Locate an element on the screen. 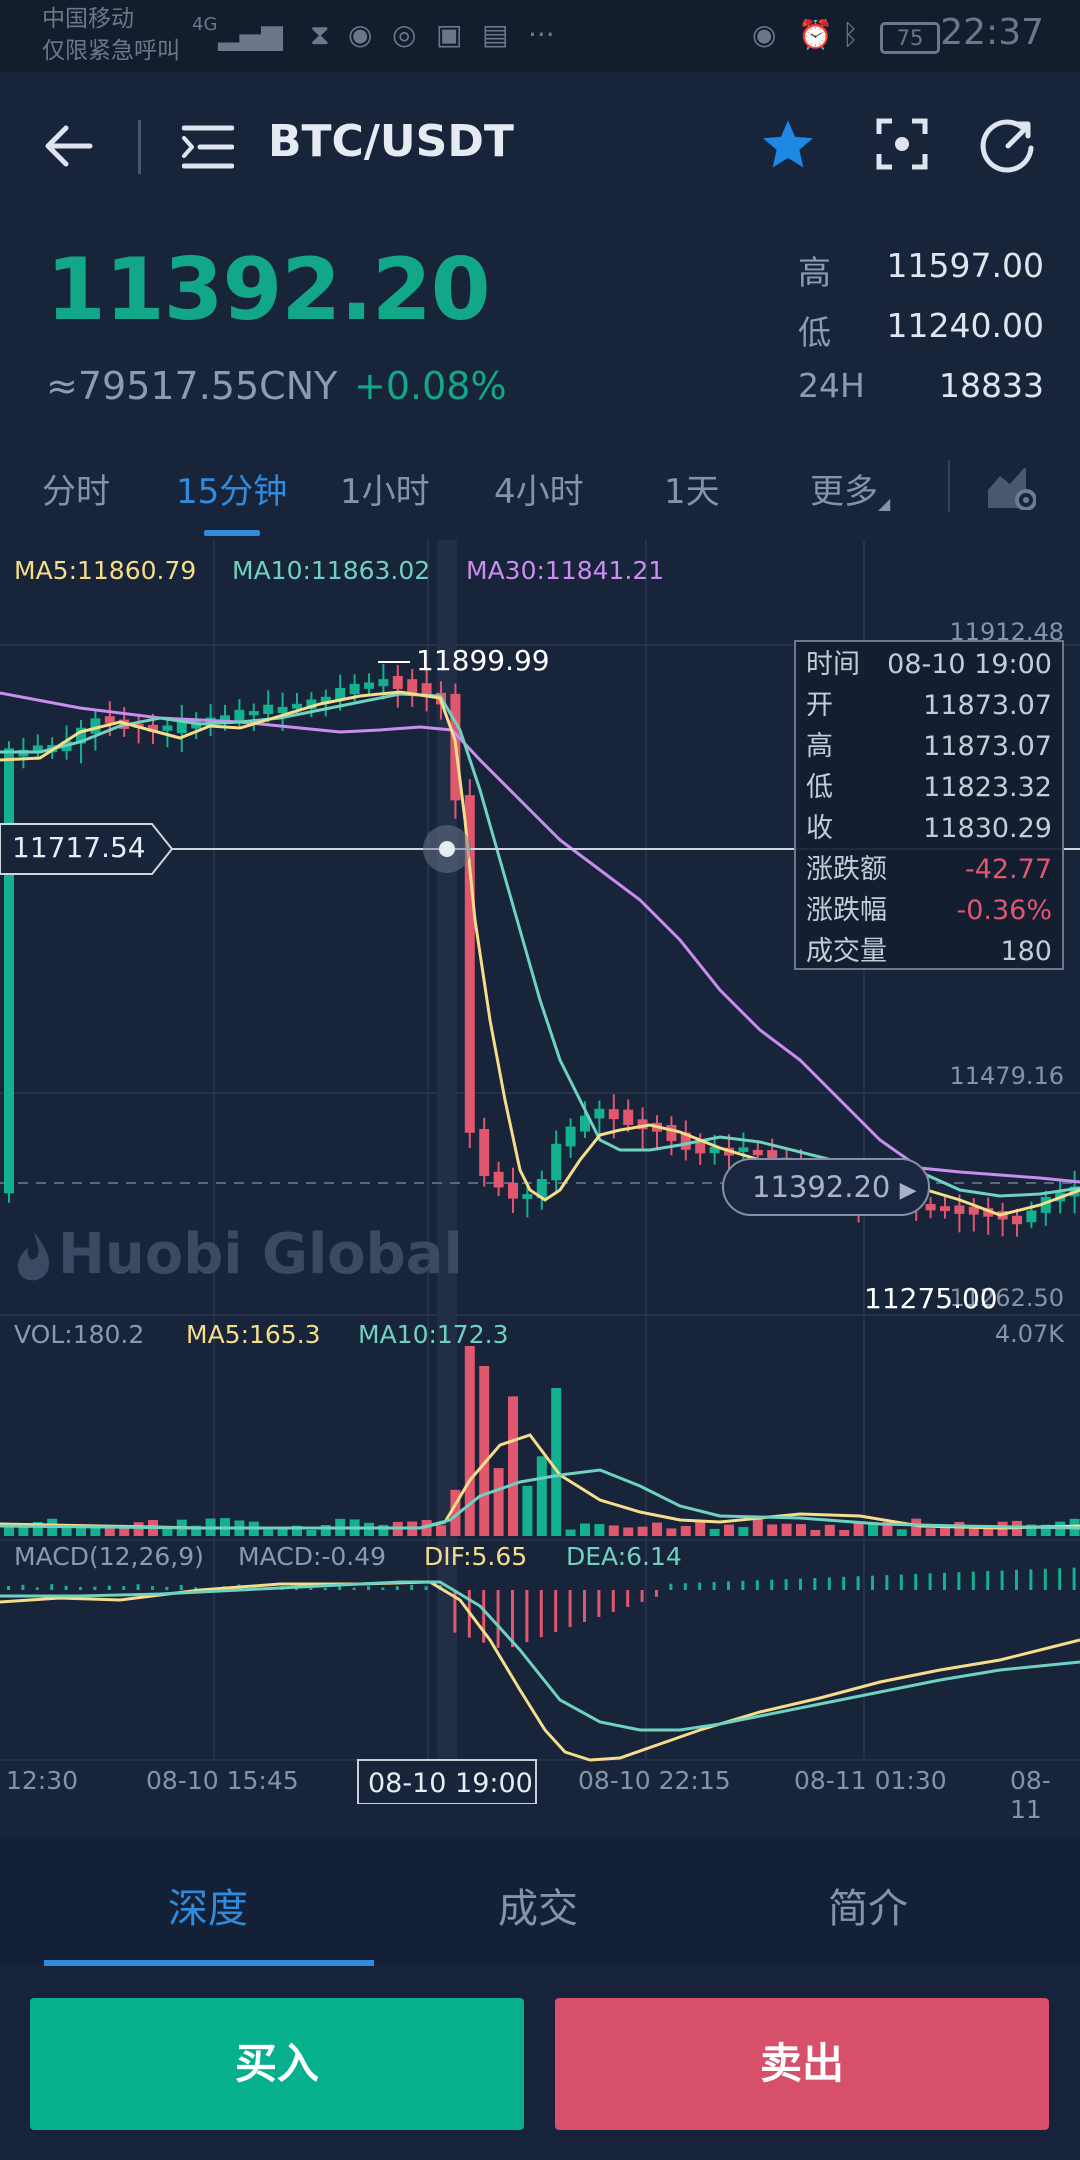 The image size is (1080, 2160). price-change: +0.08% is located at coordinates (430, 386).